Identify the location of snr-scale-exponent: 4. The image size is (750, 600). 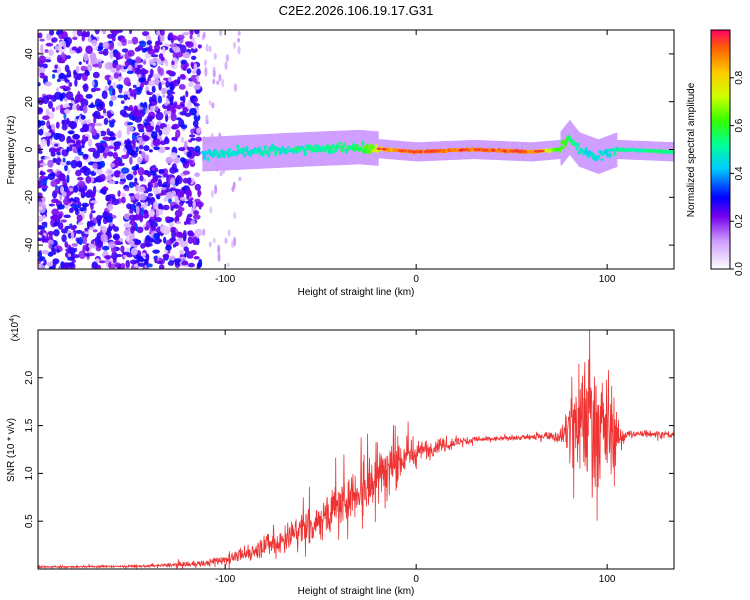
(12, 320).